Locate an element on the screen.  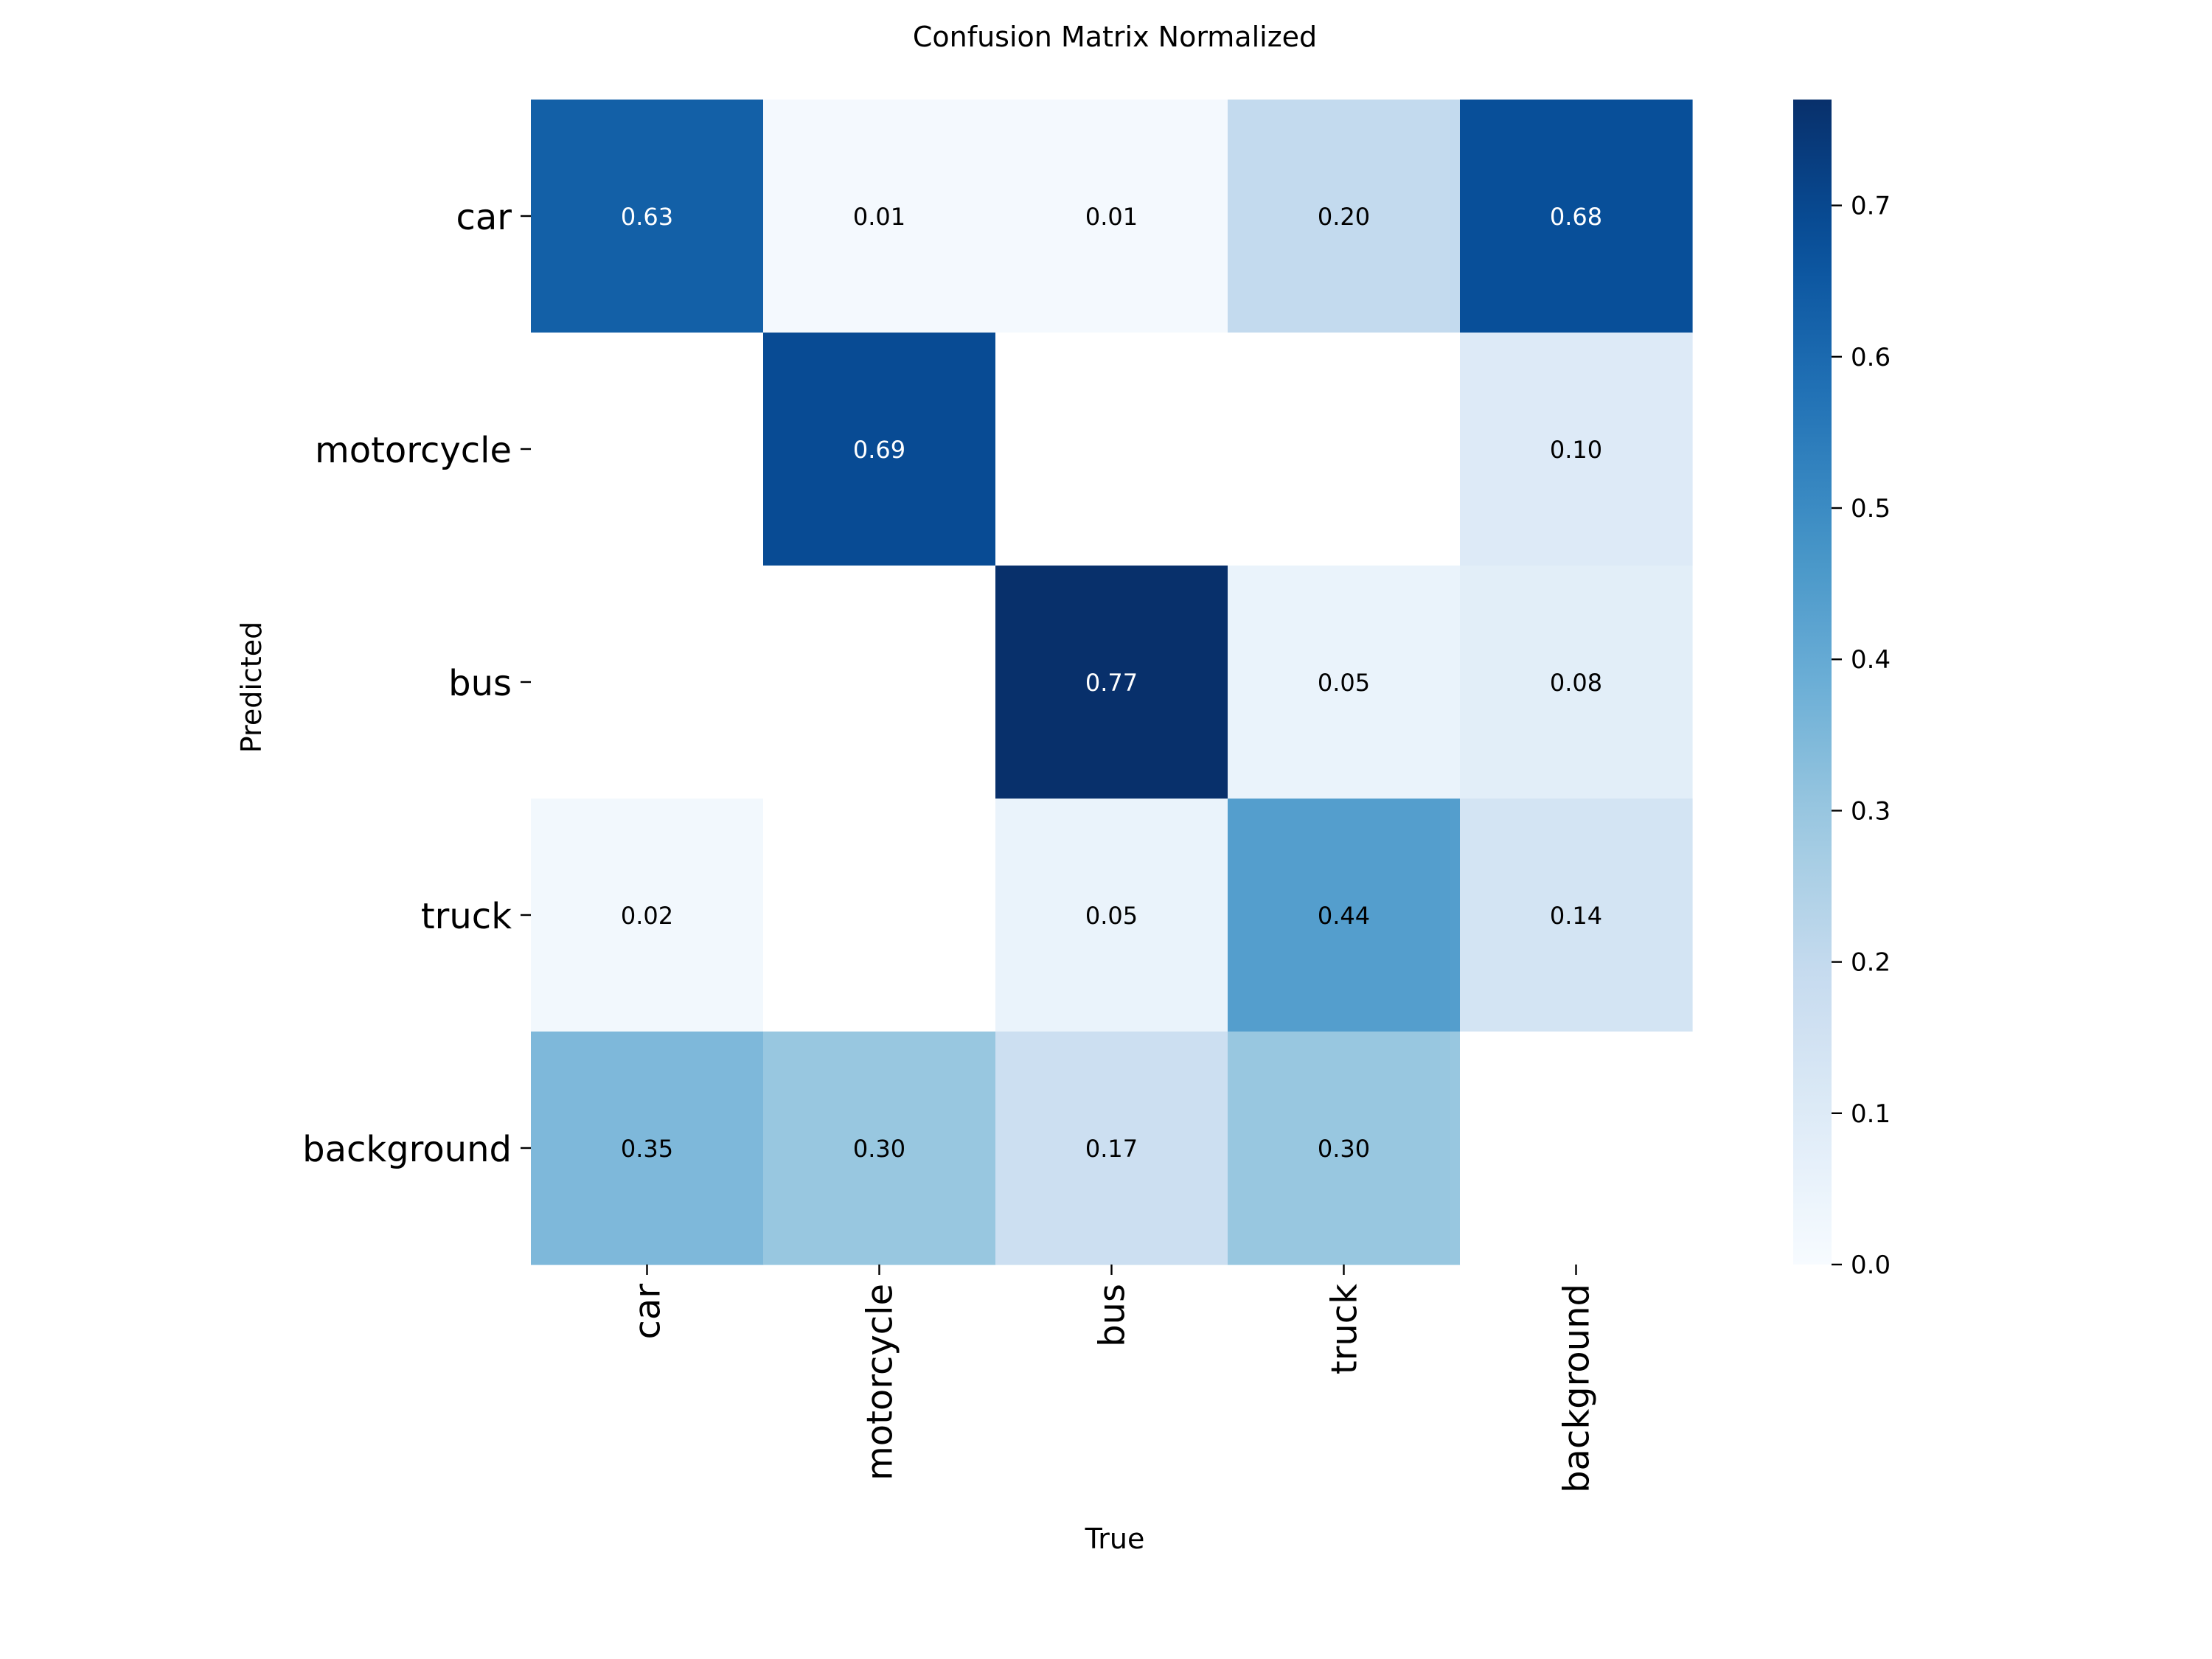
x-tick-label: background is located at coordinates (1577, 1388).